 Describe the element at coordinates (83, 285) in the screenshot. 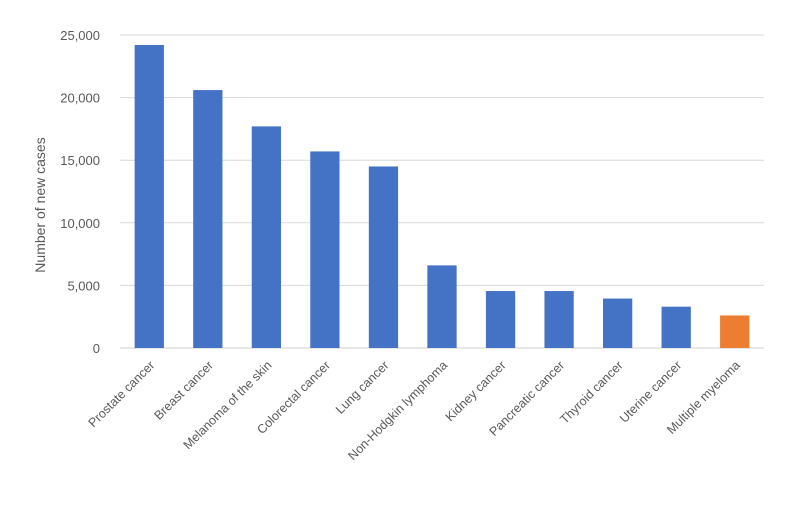

I see `y-tick-label: 5,000` at that location.